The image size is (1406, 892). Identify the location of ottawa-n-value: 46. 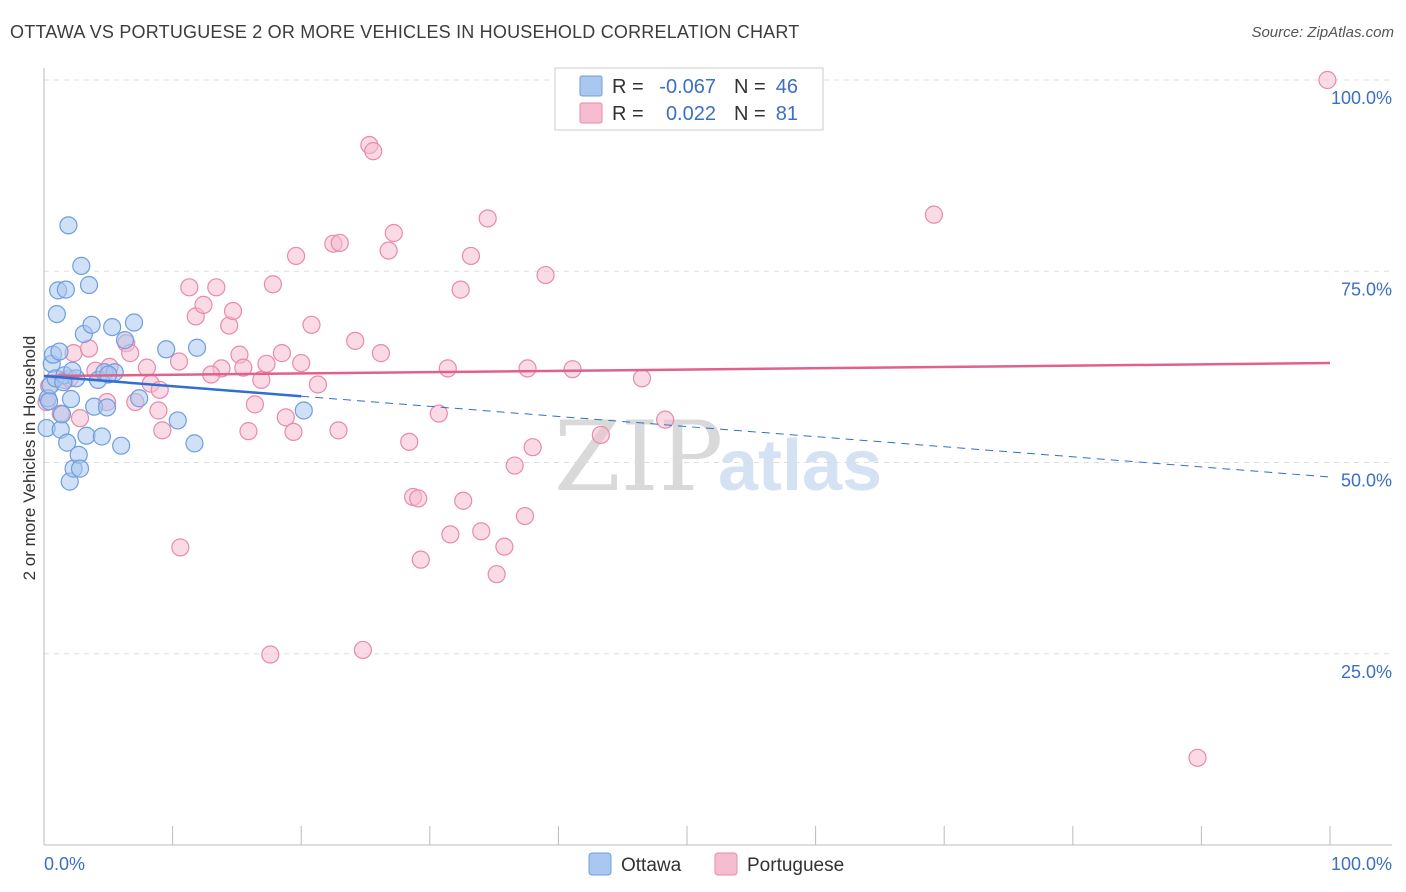
(787, 87).